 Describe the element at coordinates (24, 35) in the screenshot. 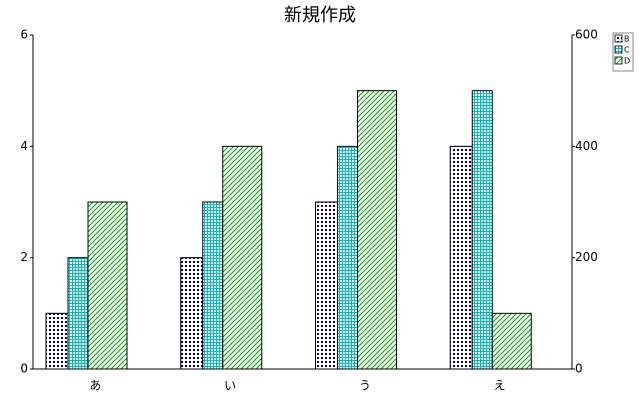

I see `y-tick-label: 6` at that location.